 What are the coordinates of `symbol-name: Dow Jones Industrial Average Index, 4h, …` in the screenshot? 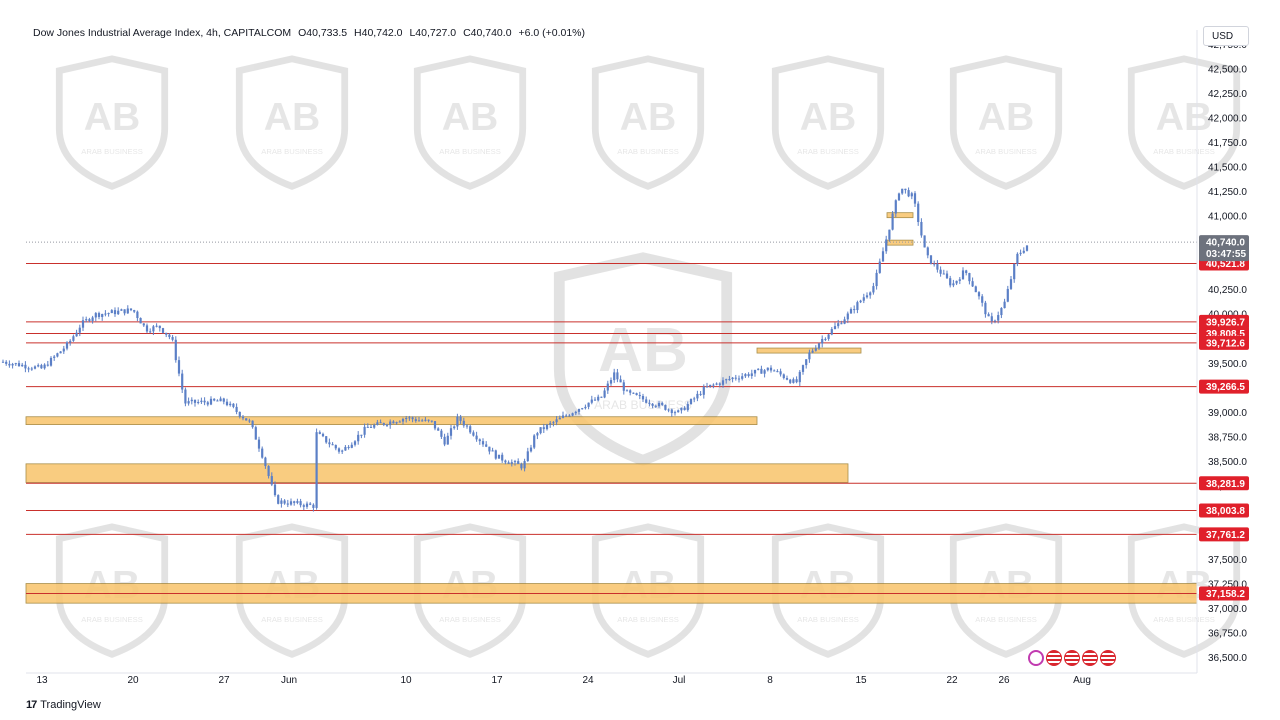 It's located at (162, 33).